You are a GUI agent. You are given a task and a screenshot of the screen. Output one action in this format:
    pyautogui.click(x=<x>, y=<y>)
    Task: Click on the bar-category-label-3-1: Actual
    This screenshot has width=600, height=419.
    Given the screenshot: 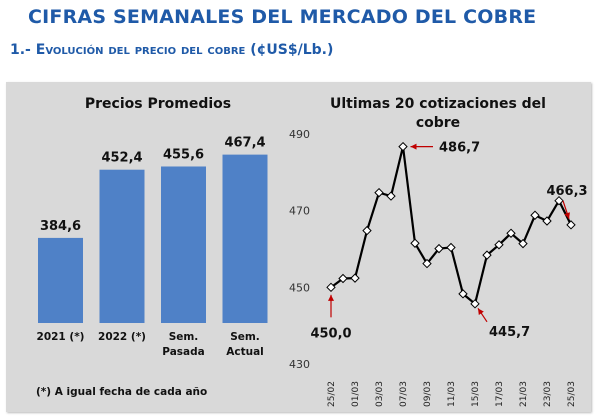 What is the action you would take?
    pyautogui.click(x=245, y=352)
    